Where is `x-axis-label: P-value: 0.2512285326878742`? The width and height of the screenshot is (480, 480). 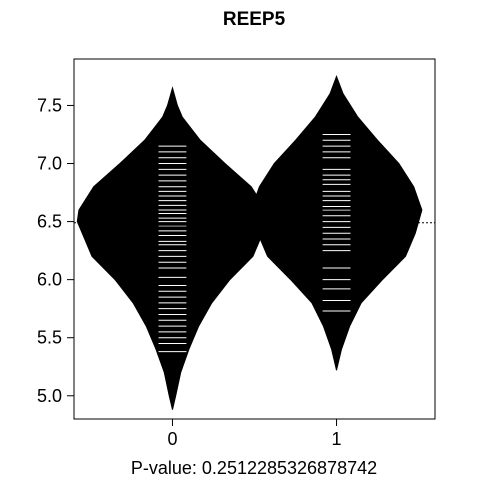
x-axis-label: P-value: 0.2512285326878742 is located at coordinates (254, 468).